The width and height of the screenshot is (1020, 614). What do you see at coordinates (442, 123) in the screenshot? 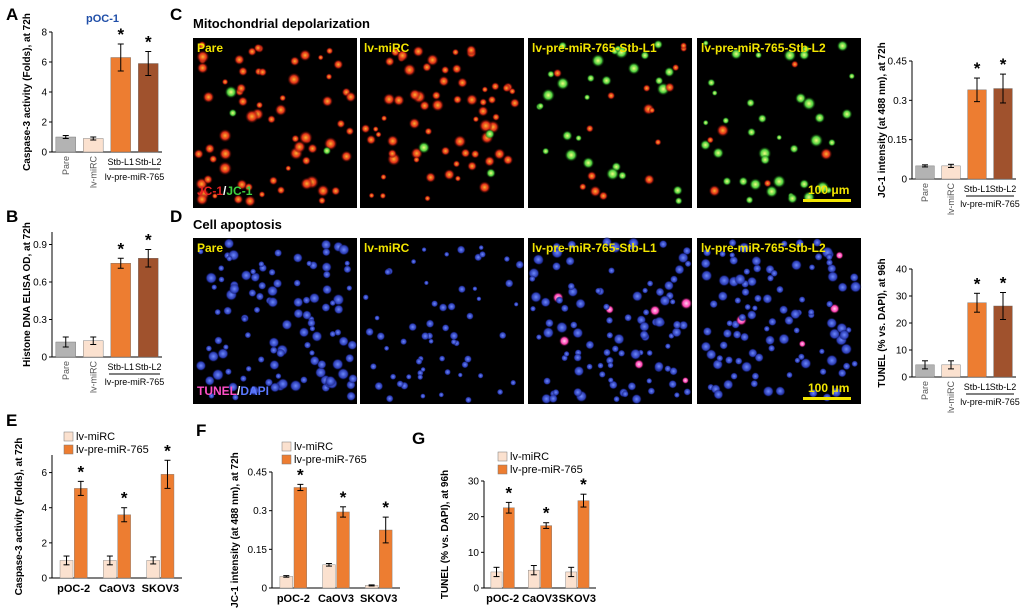
I see `micrograph-bg` at bounding box center [442, 123].